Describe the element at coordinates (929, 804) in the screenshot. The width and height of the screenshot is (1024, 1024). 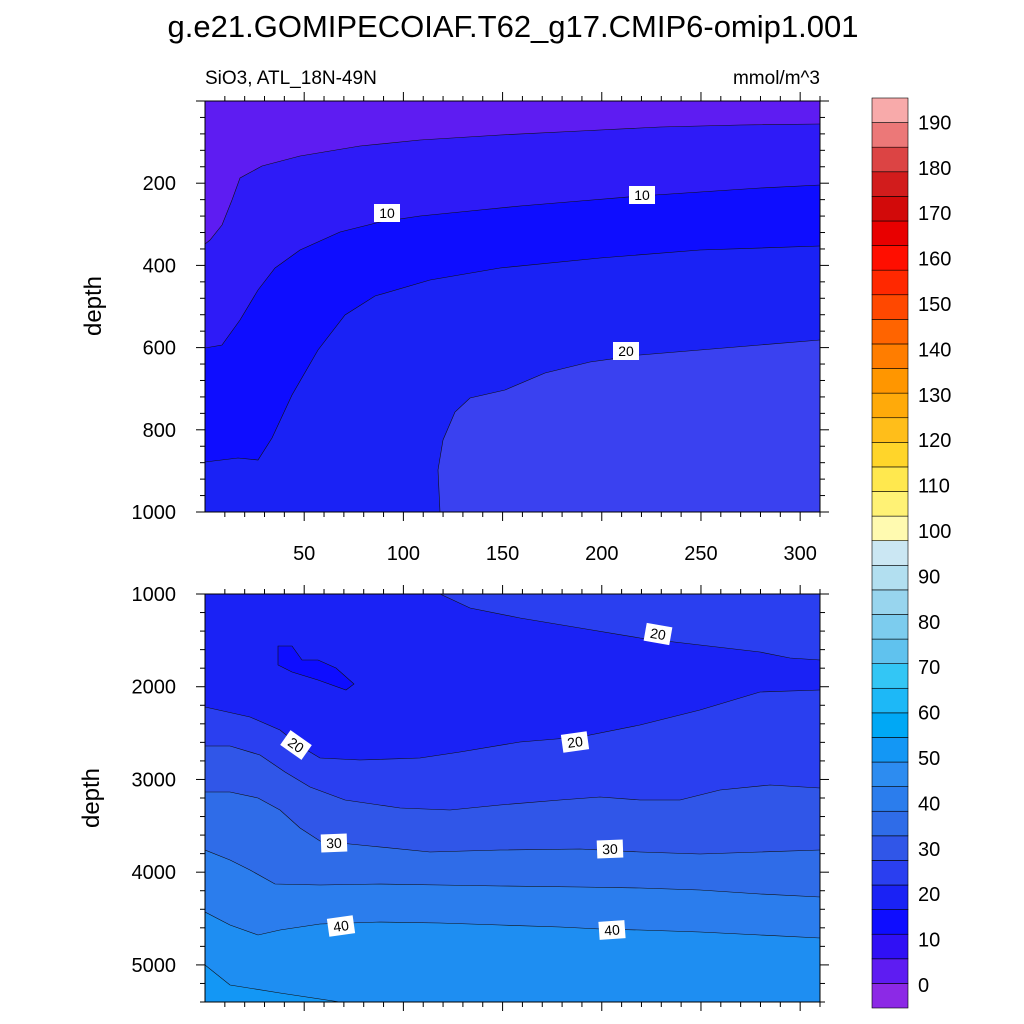
I see `colorbar-label: 40` at that location.